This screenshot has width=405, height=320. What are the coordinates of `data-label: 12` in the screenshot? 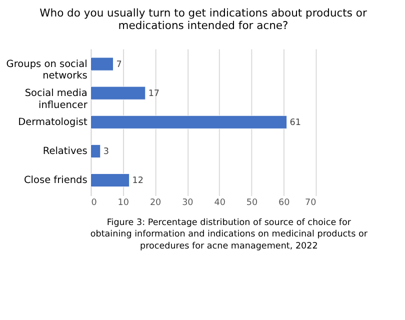 It's located at (138, 181).